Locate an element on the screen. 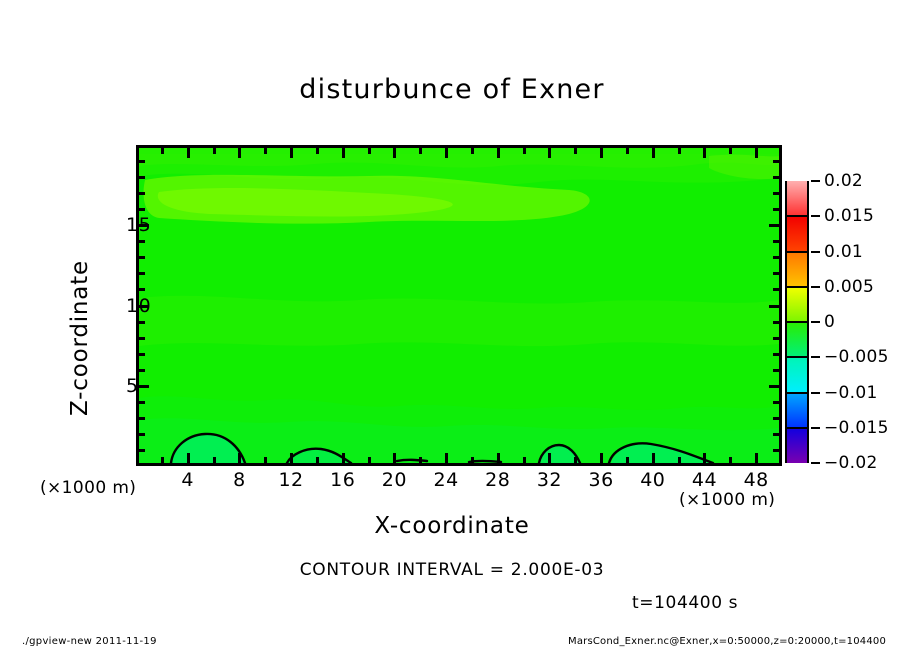  x-axis-title: X-coordinate is located at coordinates (452, 526).